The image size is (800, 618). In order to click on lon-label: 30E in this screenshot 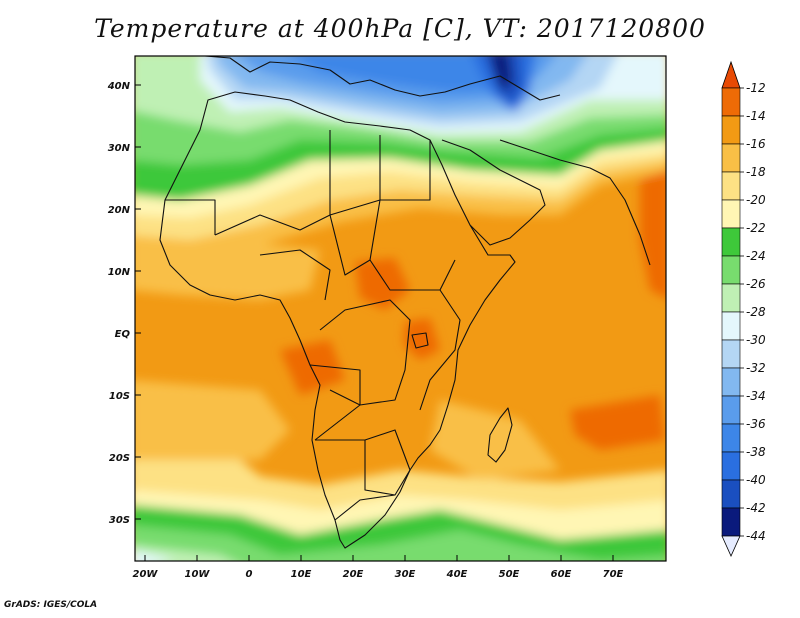, I will do `click(405, 574)`.